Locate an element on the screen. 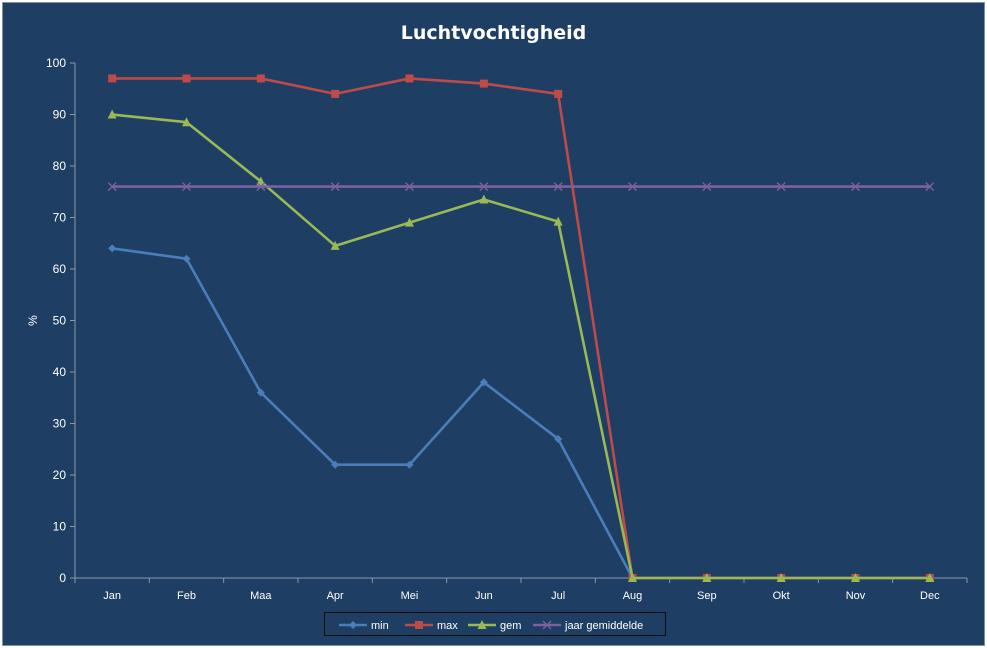 The width and height of the screenshot is (987, 648). legend-items: min max gem jaar gemiddelde is located at coordinates (491, 626).